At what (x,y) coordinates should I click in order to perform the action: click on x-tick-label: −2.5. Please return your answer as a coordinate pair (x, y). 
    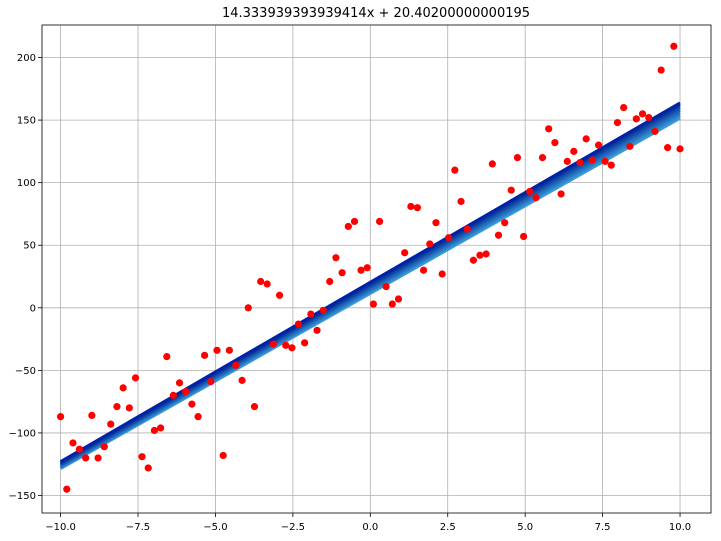
    Looking at the image, I should click on (293, 527).